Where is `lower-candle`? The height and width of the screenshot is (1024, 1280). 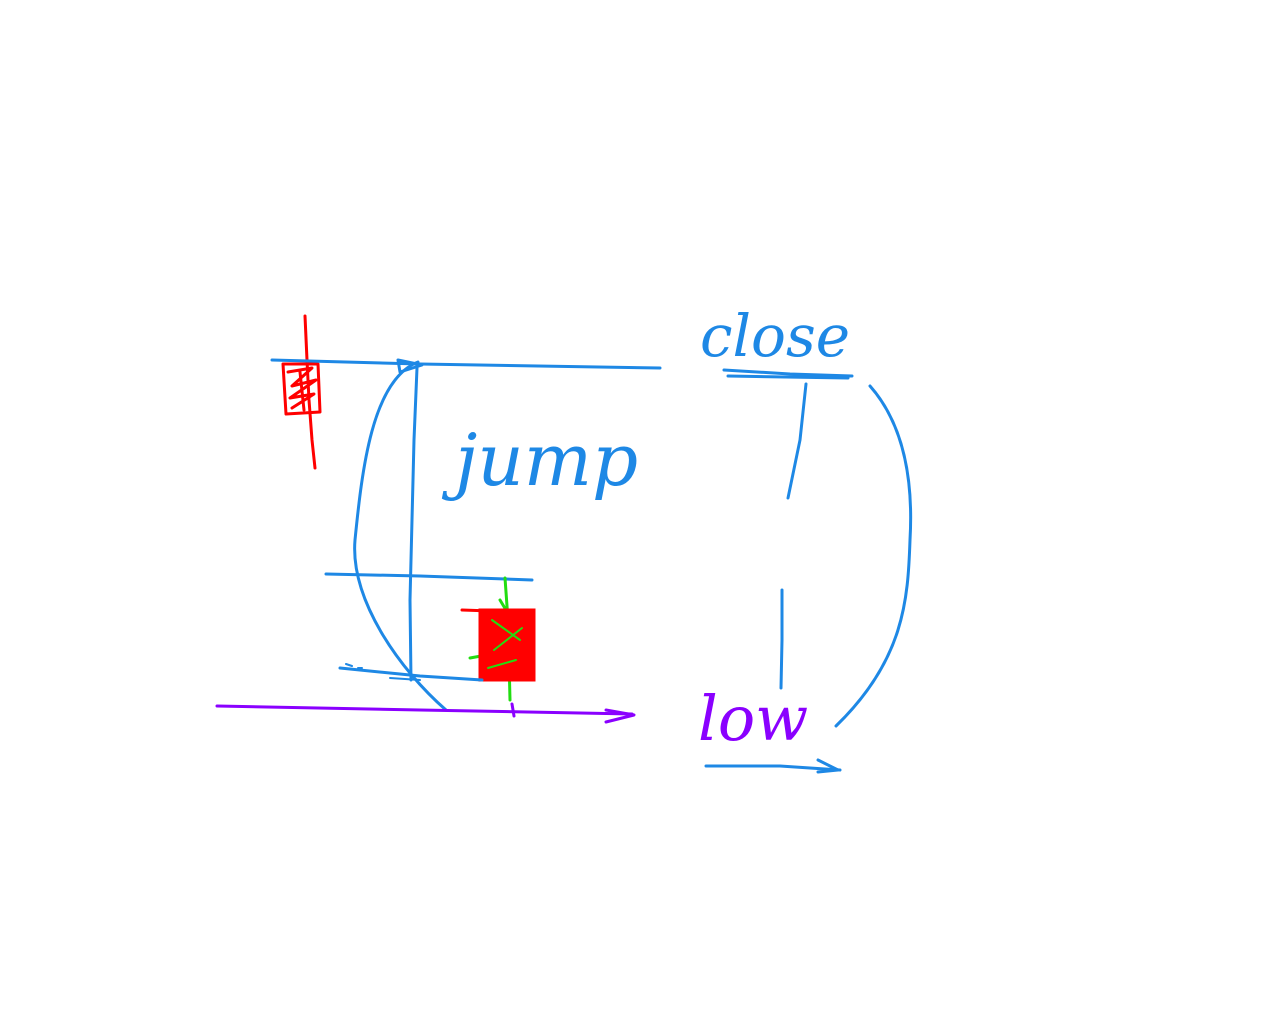
lower-candle is located at coordinates (498, 639).